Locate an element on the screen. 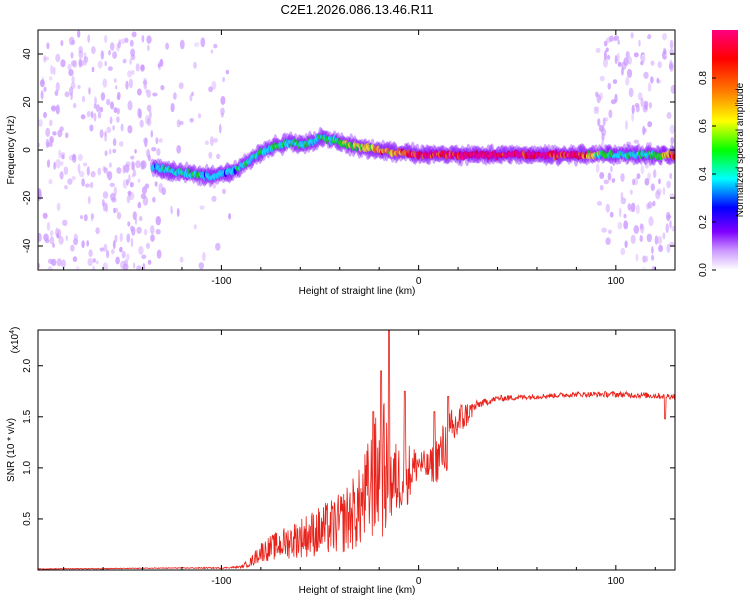 The image size is (750, 600). colorbar-tick-label: 0.0 is located at coordinates (703, 270).